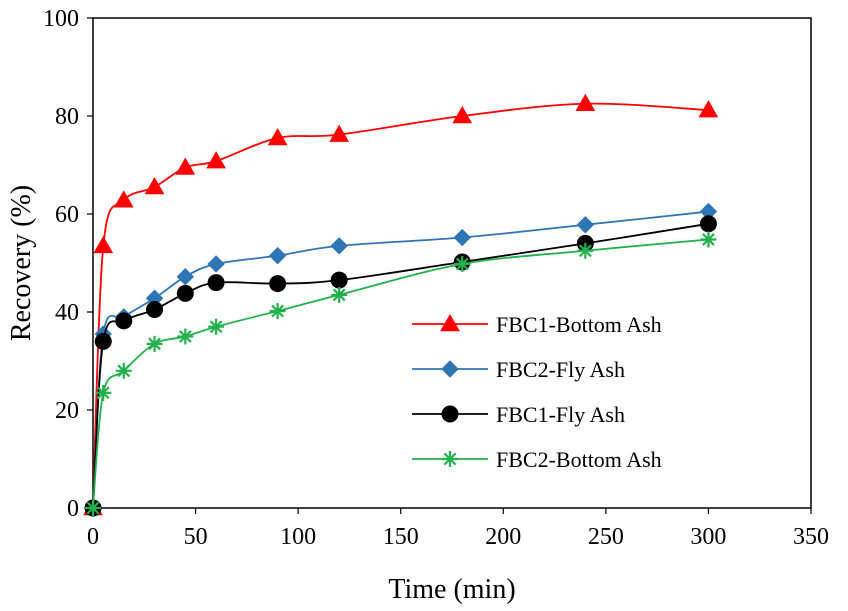  What do you see at coordinates (606, 537) in the screenshot?
I see `x-tick-label: 250` at bounding box center [606, 537].